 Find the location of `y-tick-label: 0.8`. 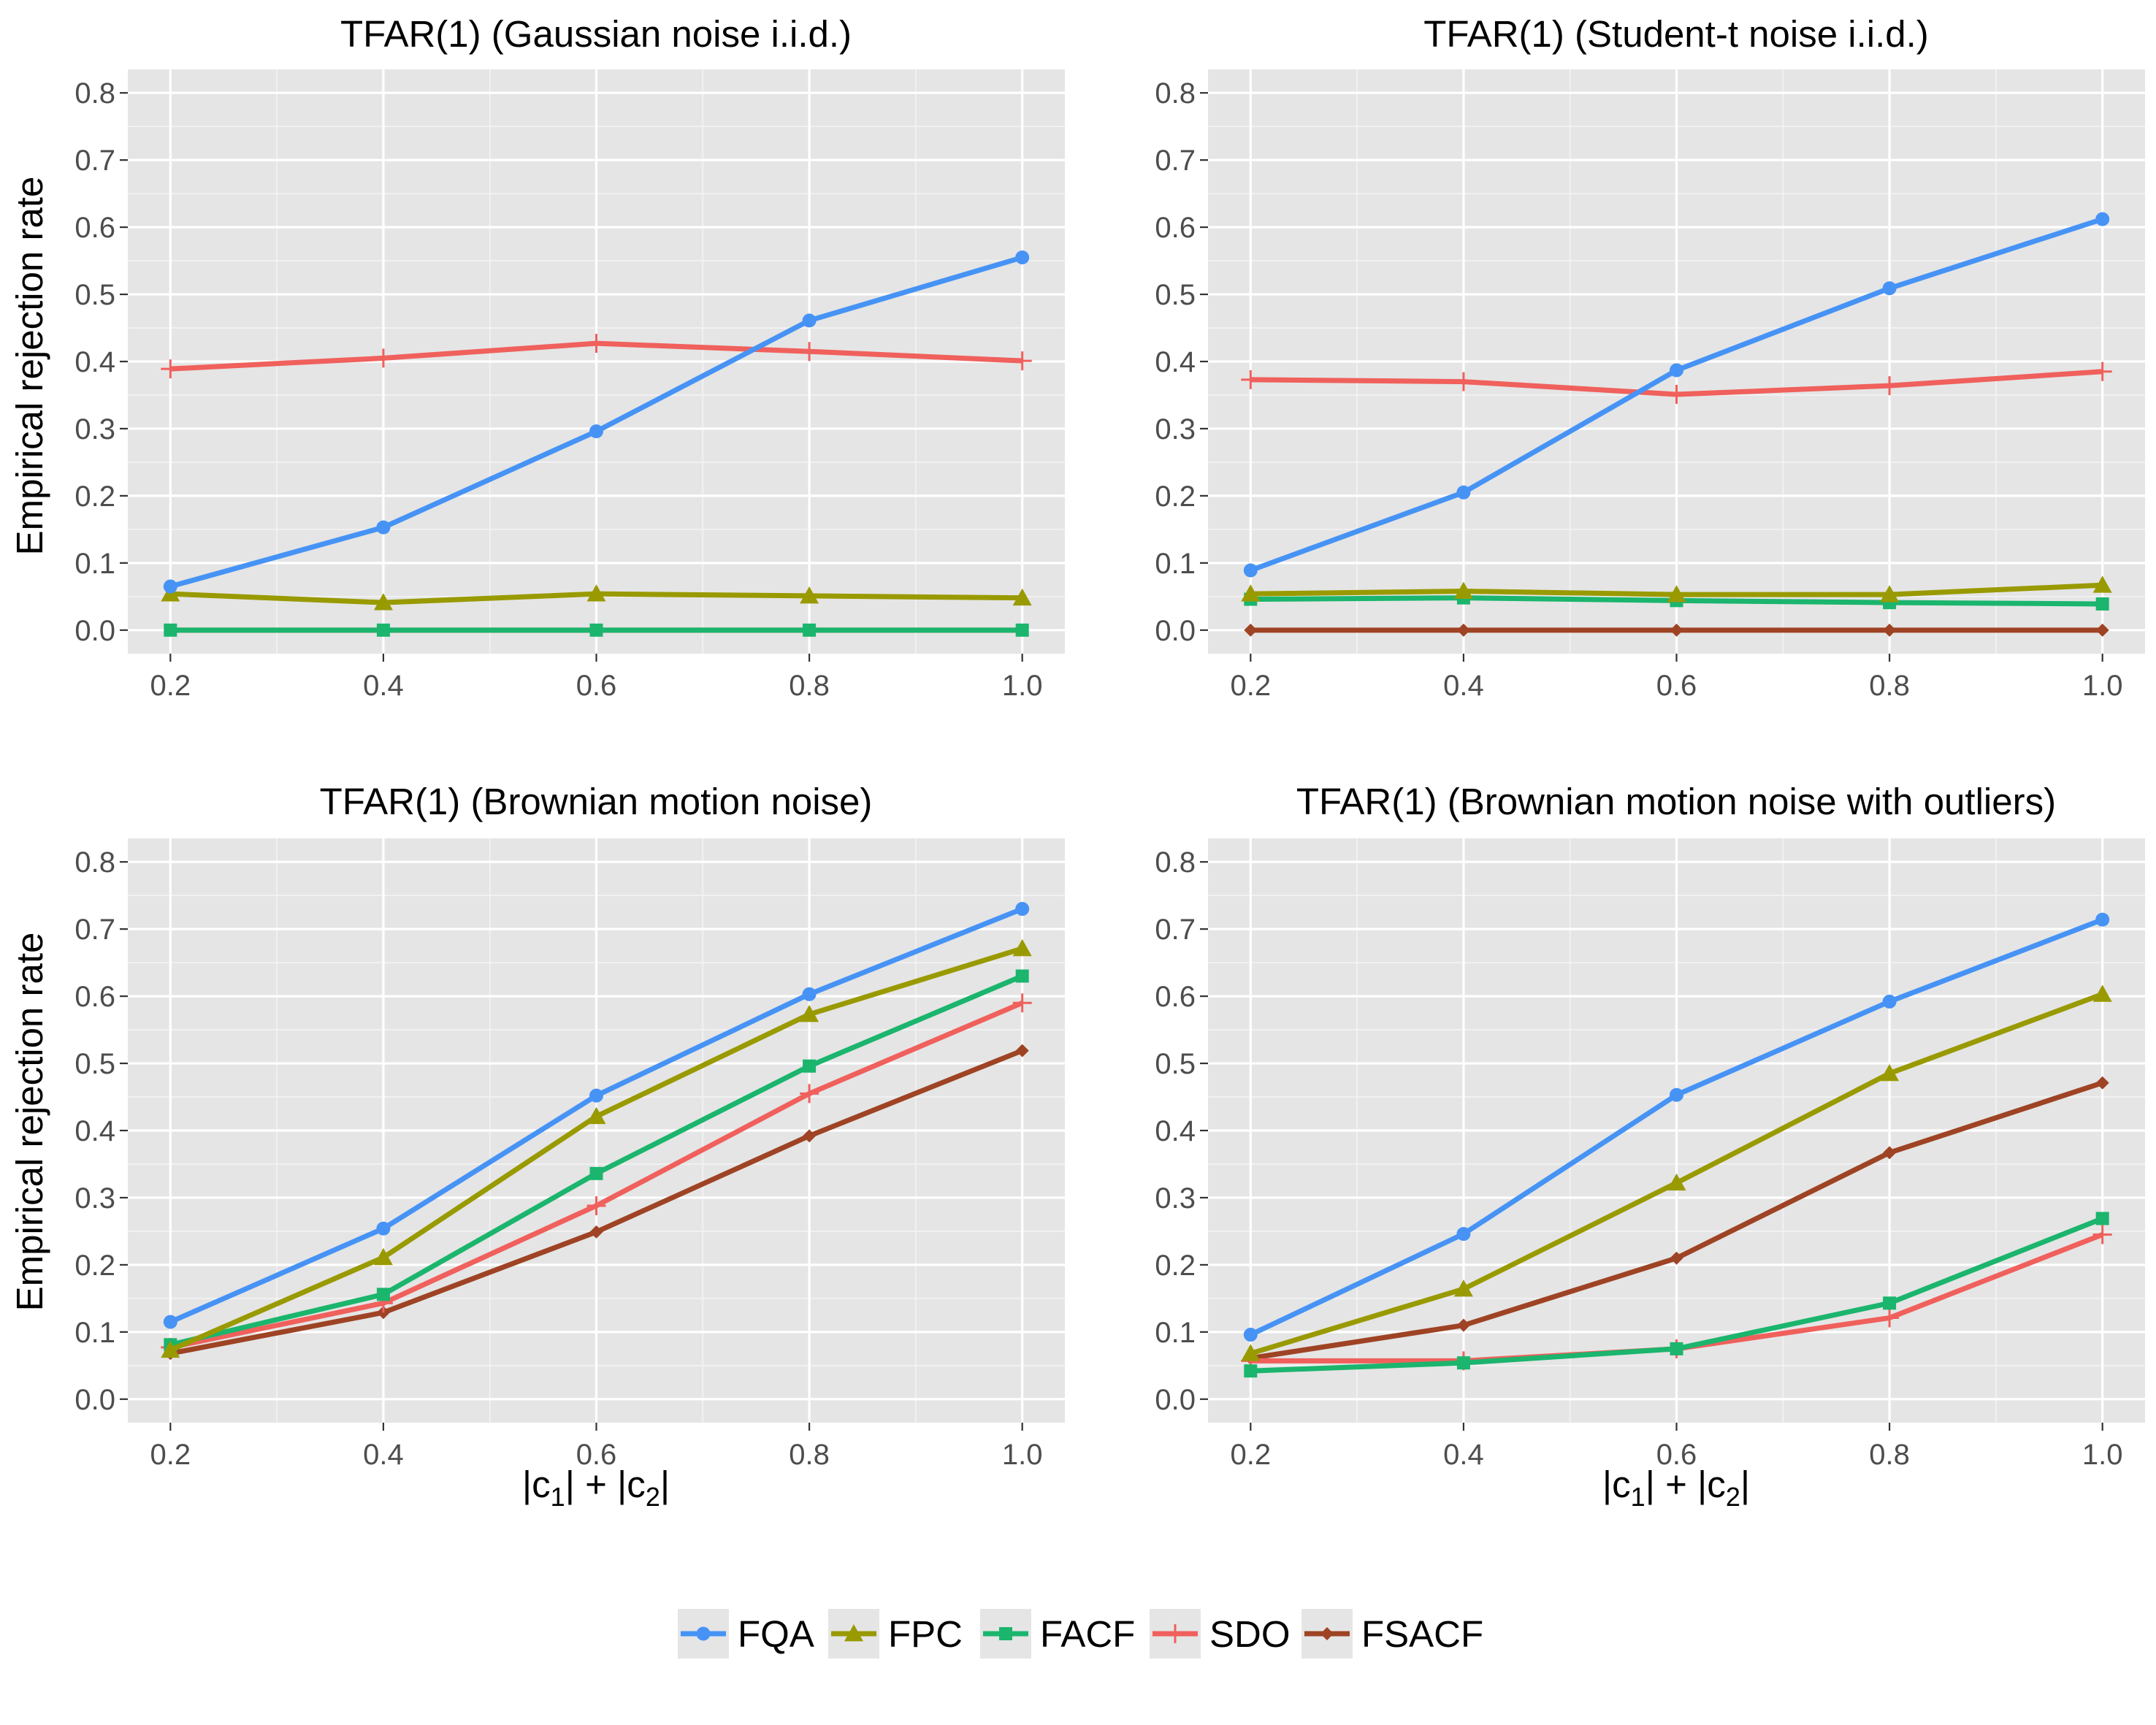

y-tick-label: 0.8 is located at coordinates (1176, 862).